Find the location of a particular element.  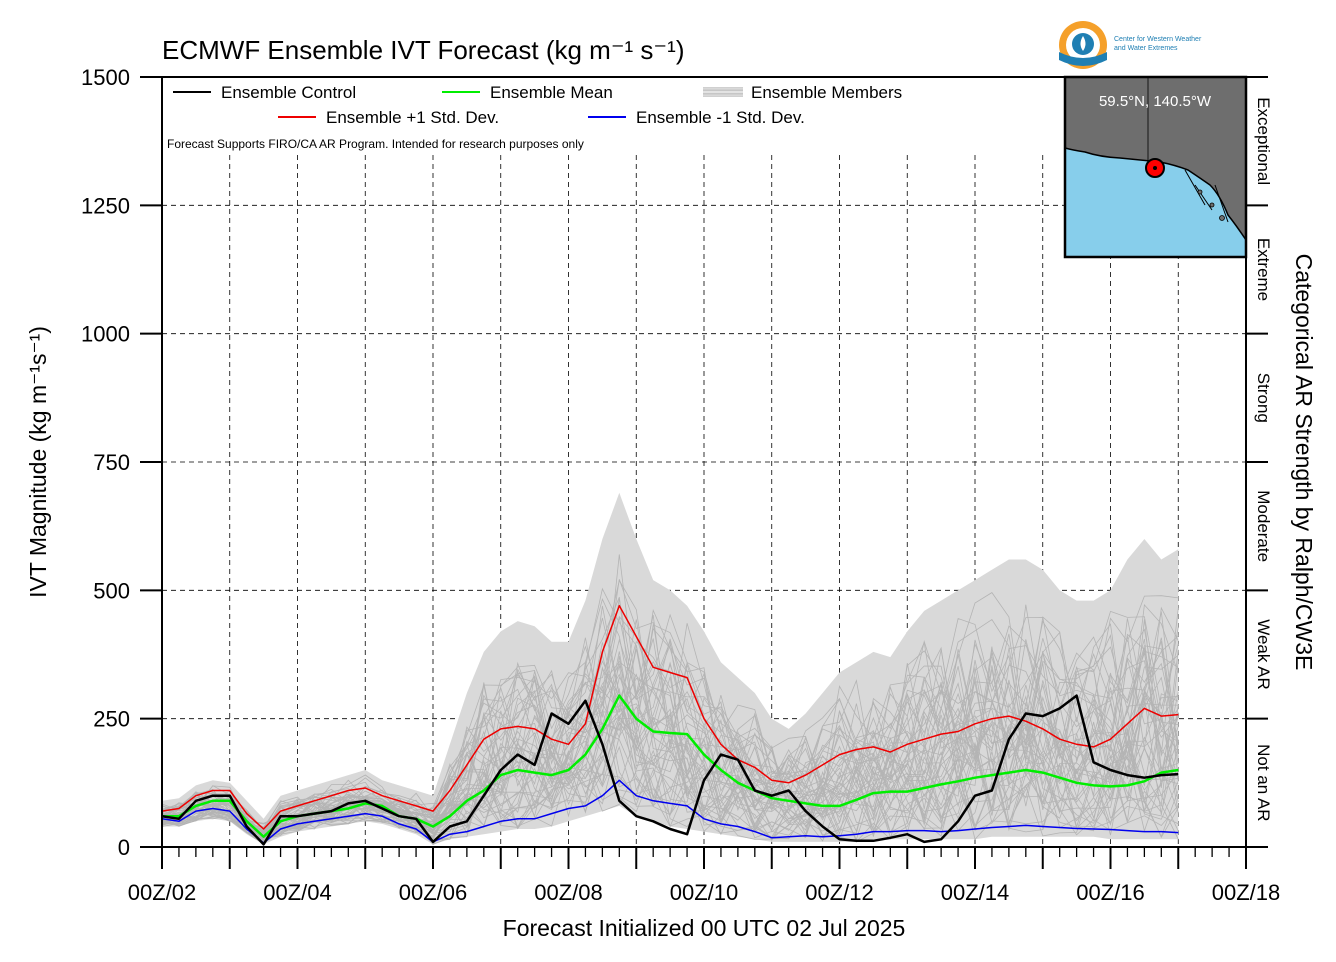

x-tick-label: 00Z/04 is located at coordinates (297, 892).